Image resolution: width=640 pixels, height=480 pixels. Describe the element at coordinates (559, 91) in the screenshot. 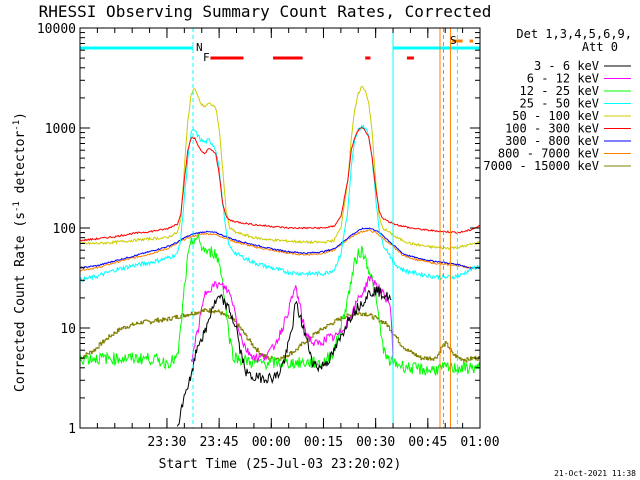

I see `legend-label: 12 - 25 keV` at that location.